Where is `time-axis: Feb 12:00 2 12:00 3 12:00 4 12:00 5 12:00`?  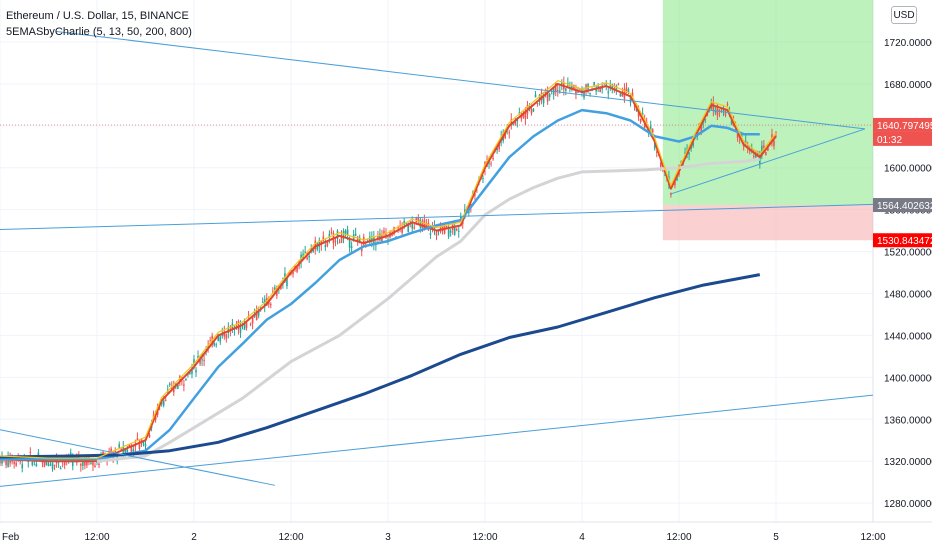
time-axis: Feb 12:00 2 12:00 3 12:00 4 12:00 5 12:00 is located at coordinates (444, 537).